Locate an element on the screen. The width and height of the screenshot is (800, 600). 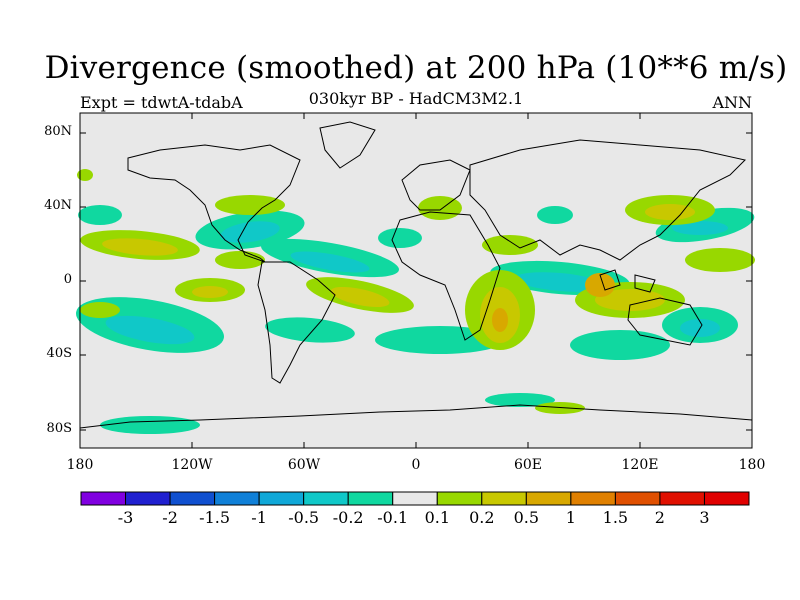
y-label-0: 0 is located at coordinates (67, 279).